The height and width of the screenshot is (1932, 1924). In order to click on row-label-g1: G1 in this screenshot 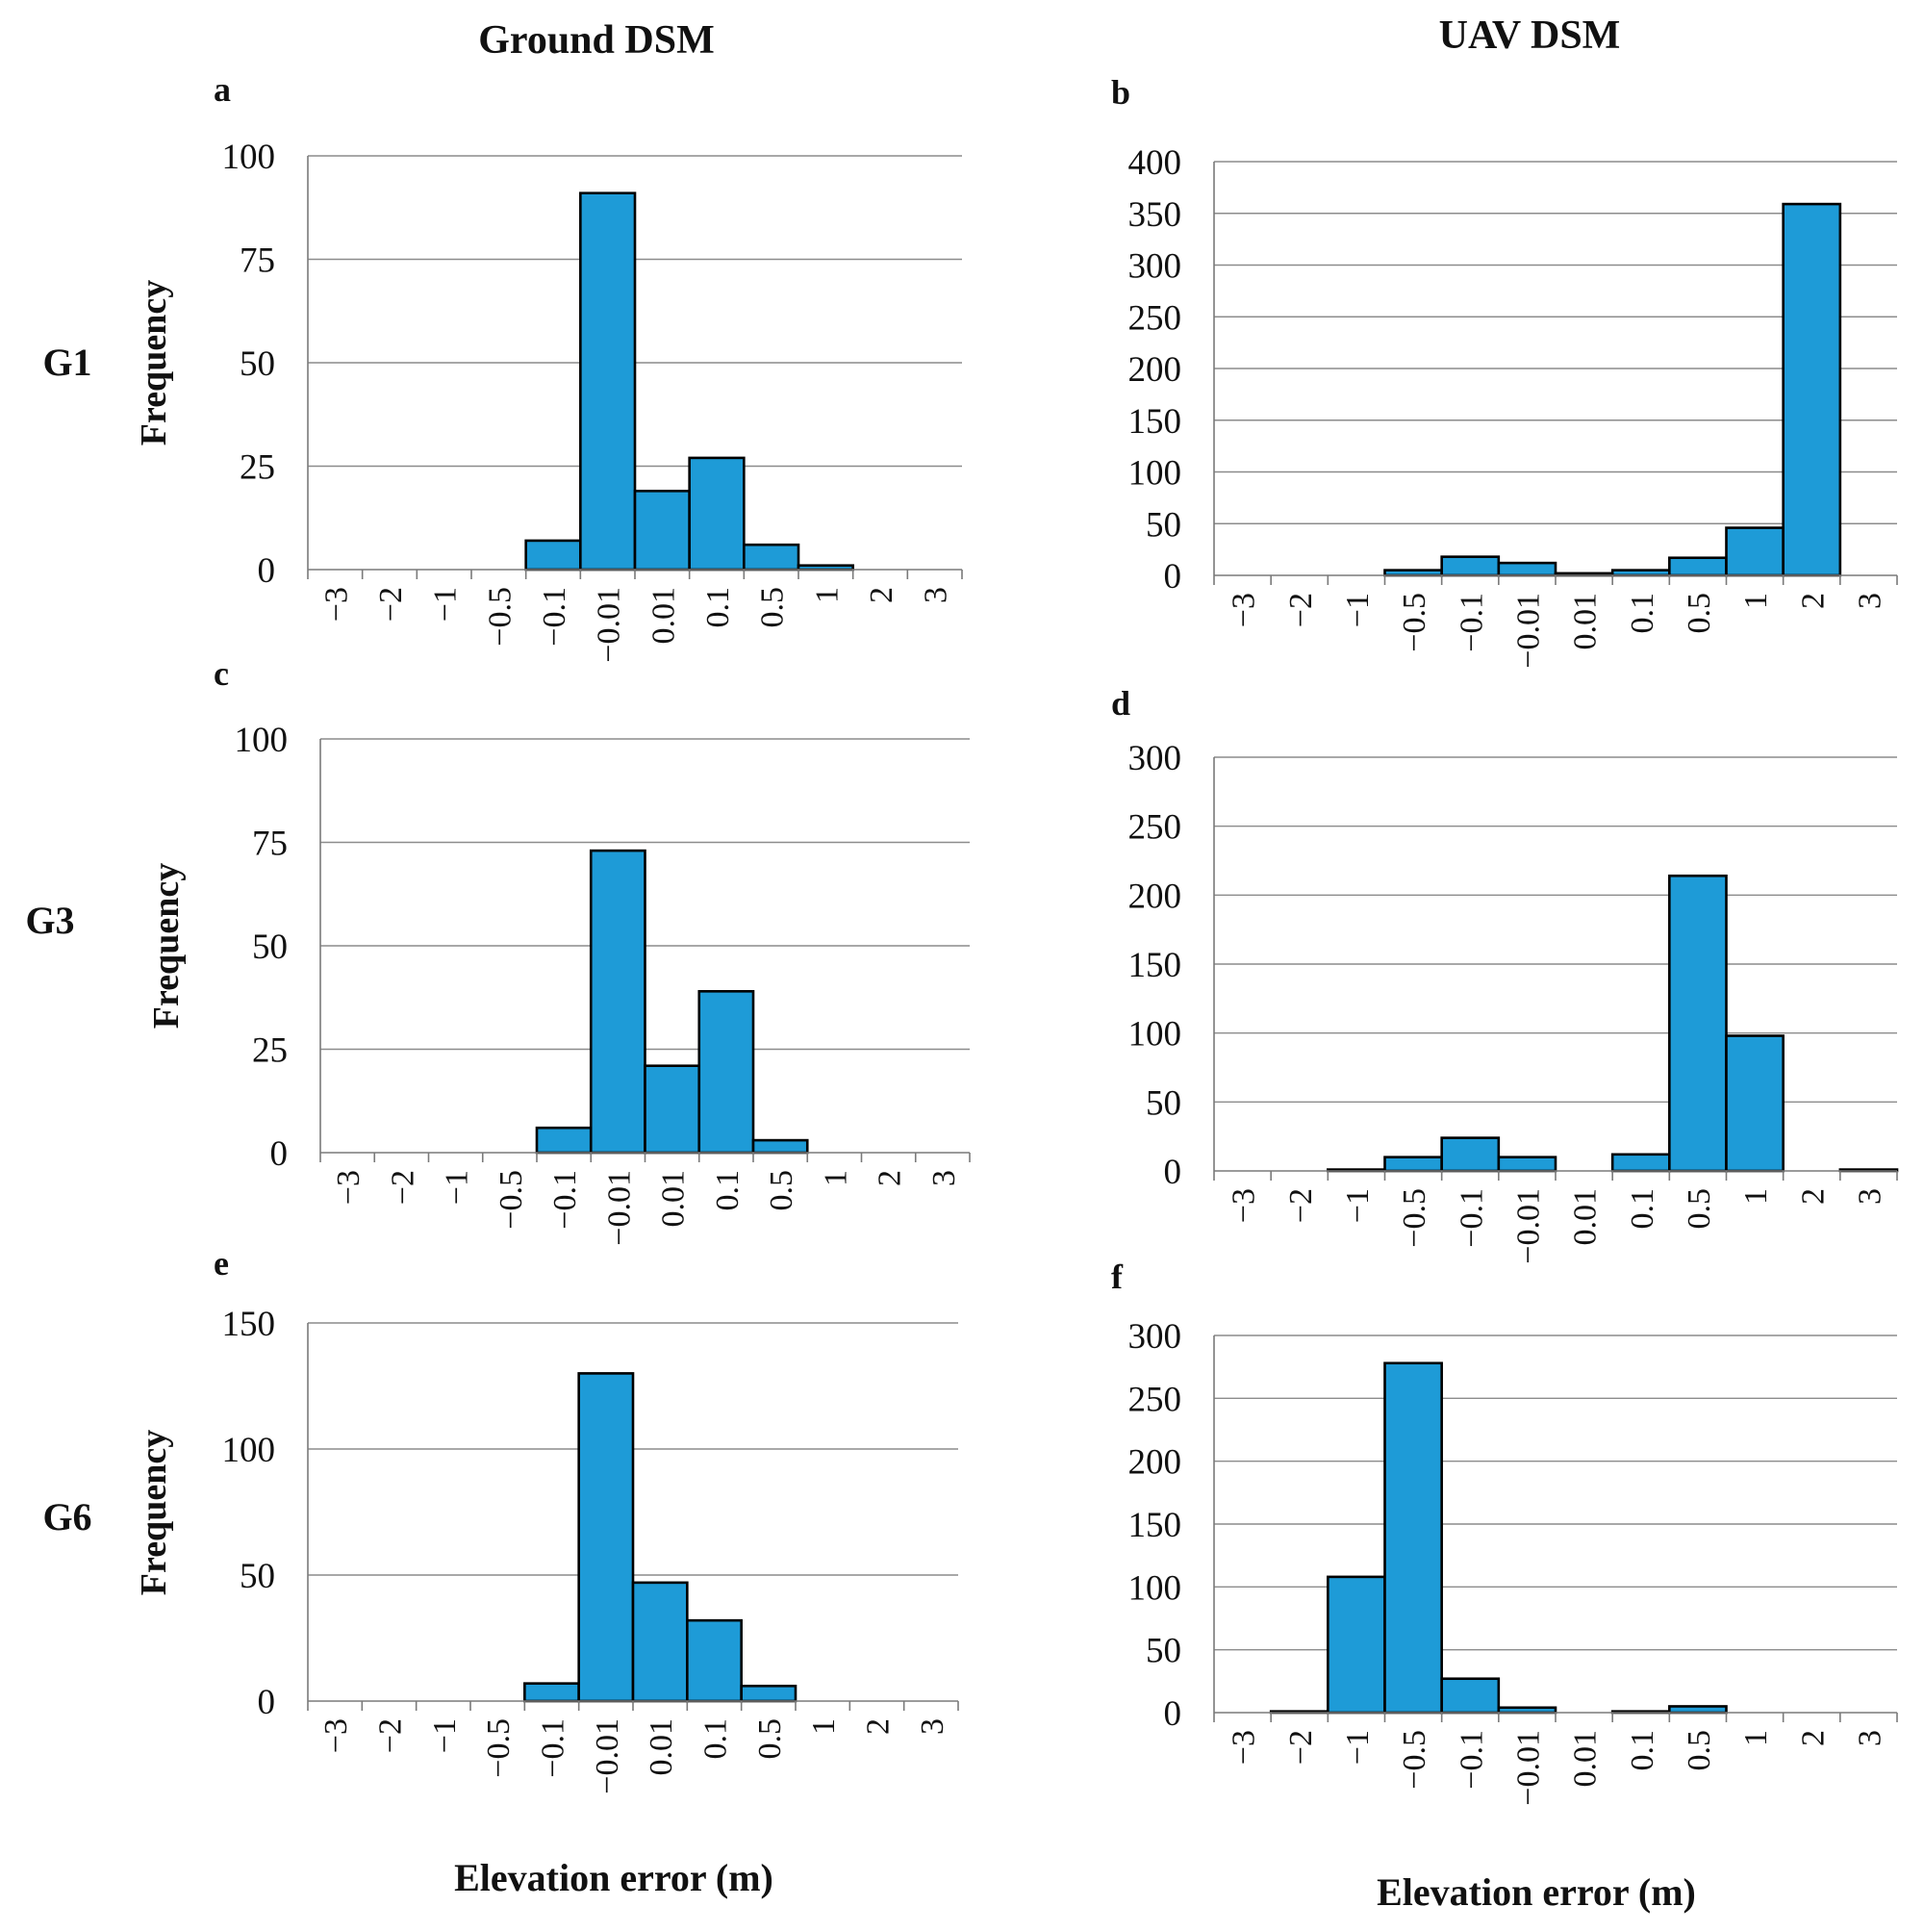, I will do `click(66, 362)`.